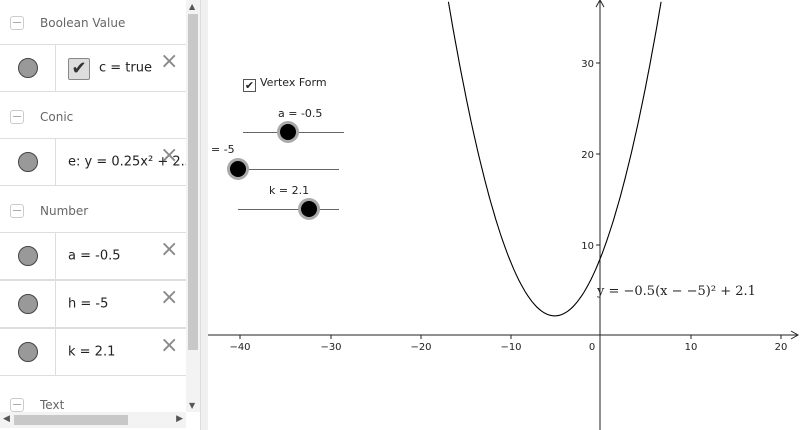  Describe the element at coordinates (239, 347) in the screenshot. I see `x-tick-label: −40` at that location.